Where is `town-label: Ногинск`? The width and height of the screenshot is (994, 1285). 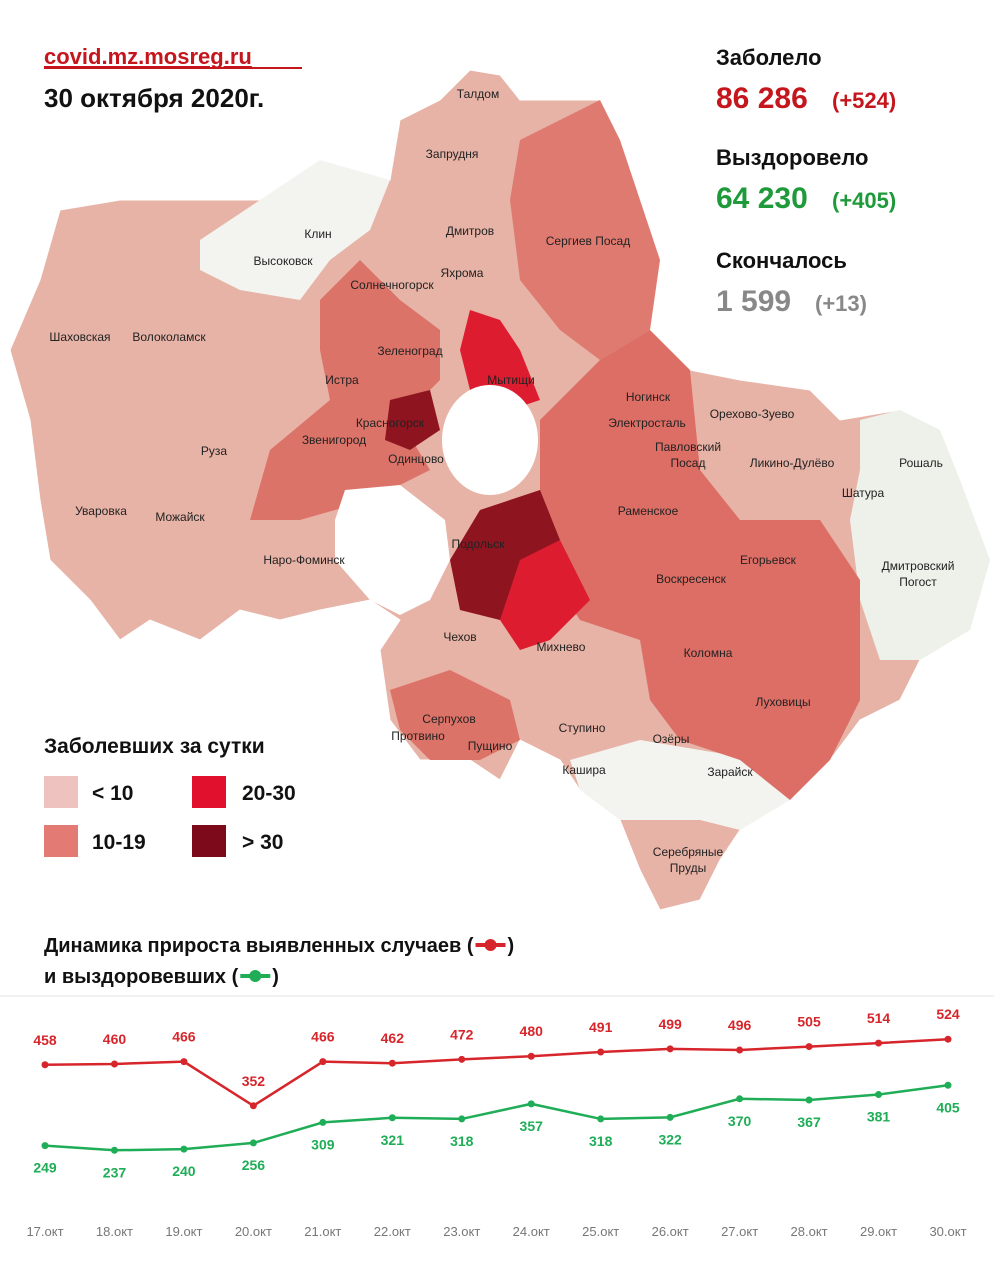
town-label: Ногинск is located at coordinates (648, 397).